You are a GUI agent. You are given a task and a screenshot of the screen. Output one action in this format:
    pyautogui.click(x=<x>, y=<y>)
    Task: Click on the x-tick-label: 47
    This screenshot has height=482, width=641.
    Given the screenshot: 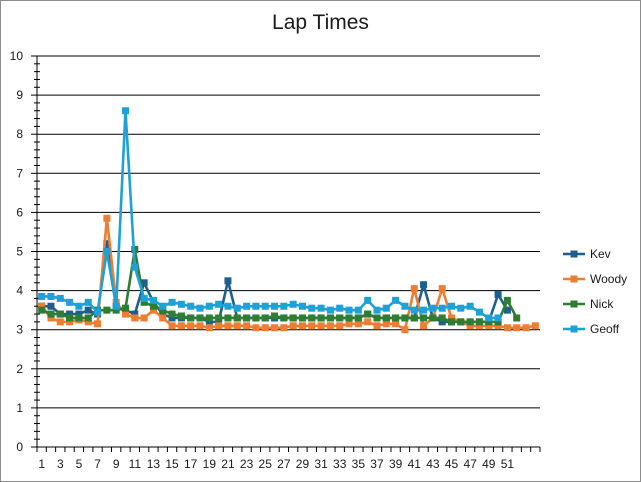 What is the action you would take?
    pyautogui.click(x=470, y=464)
    